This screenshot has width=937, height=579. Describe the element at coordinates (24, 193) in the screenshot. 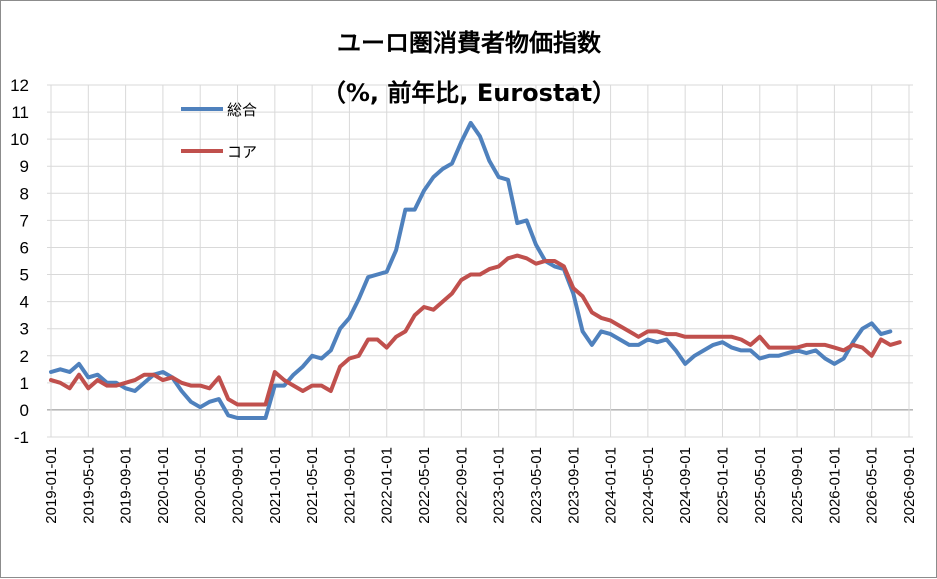

I see `y-tick-label: 8` at that location.